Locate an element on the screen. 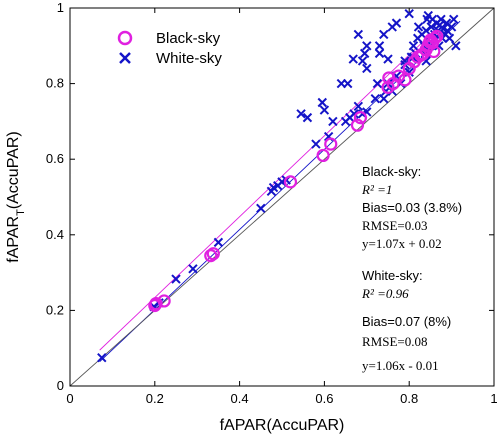  legend-black-sky-label: Black-sky is located at coordinates (188, 38).